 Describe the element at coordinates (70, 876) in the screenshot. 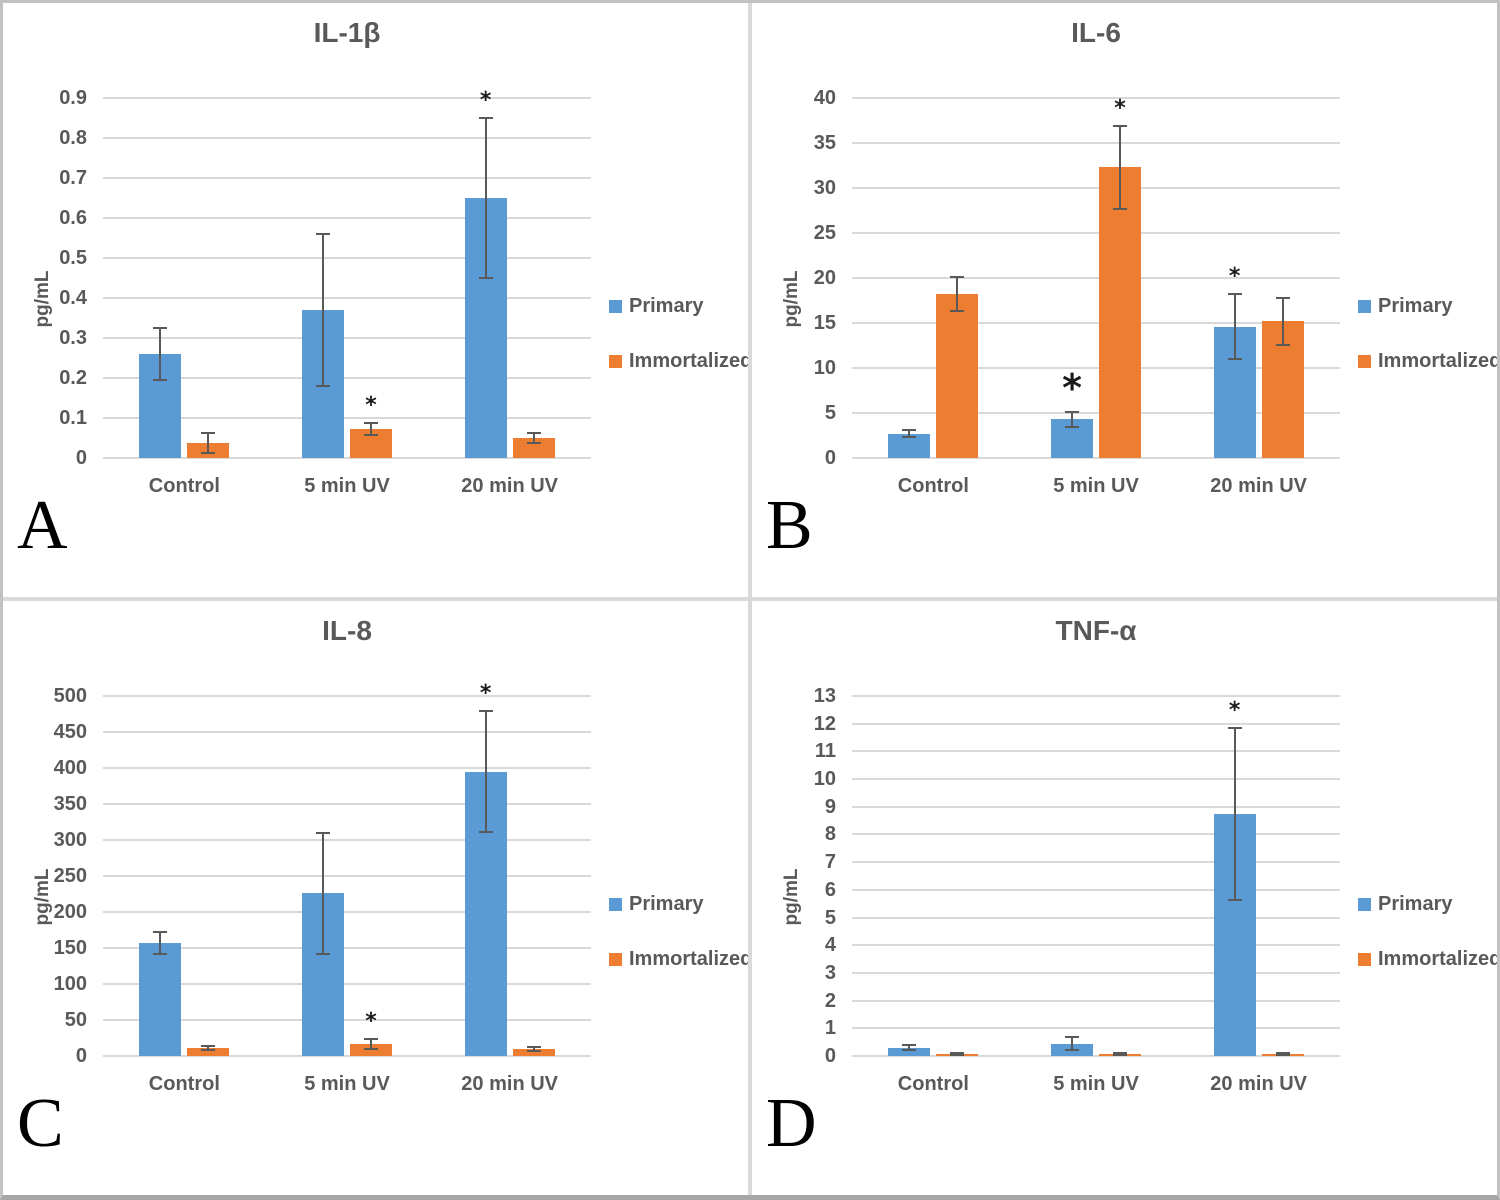

I see `y-axis-tick-label: 250` at that location.